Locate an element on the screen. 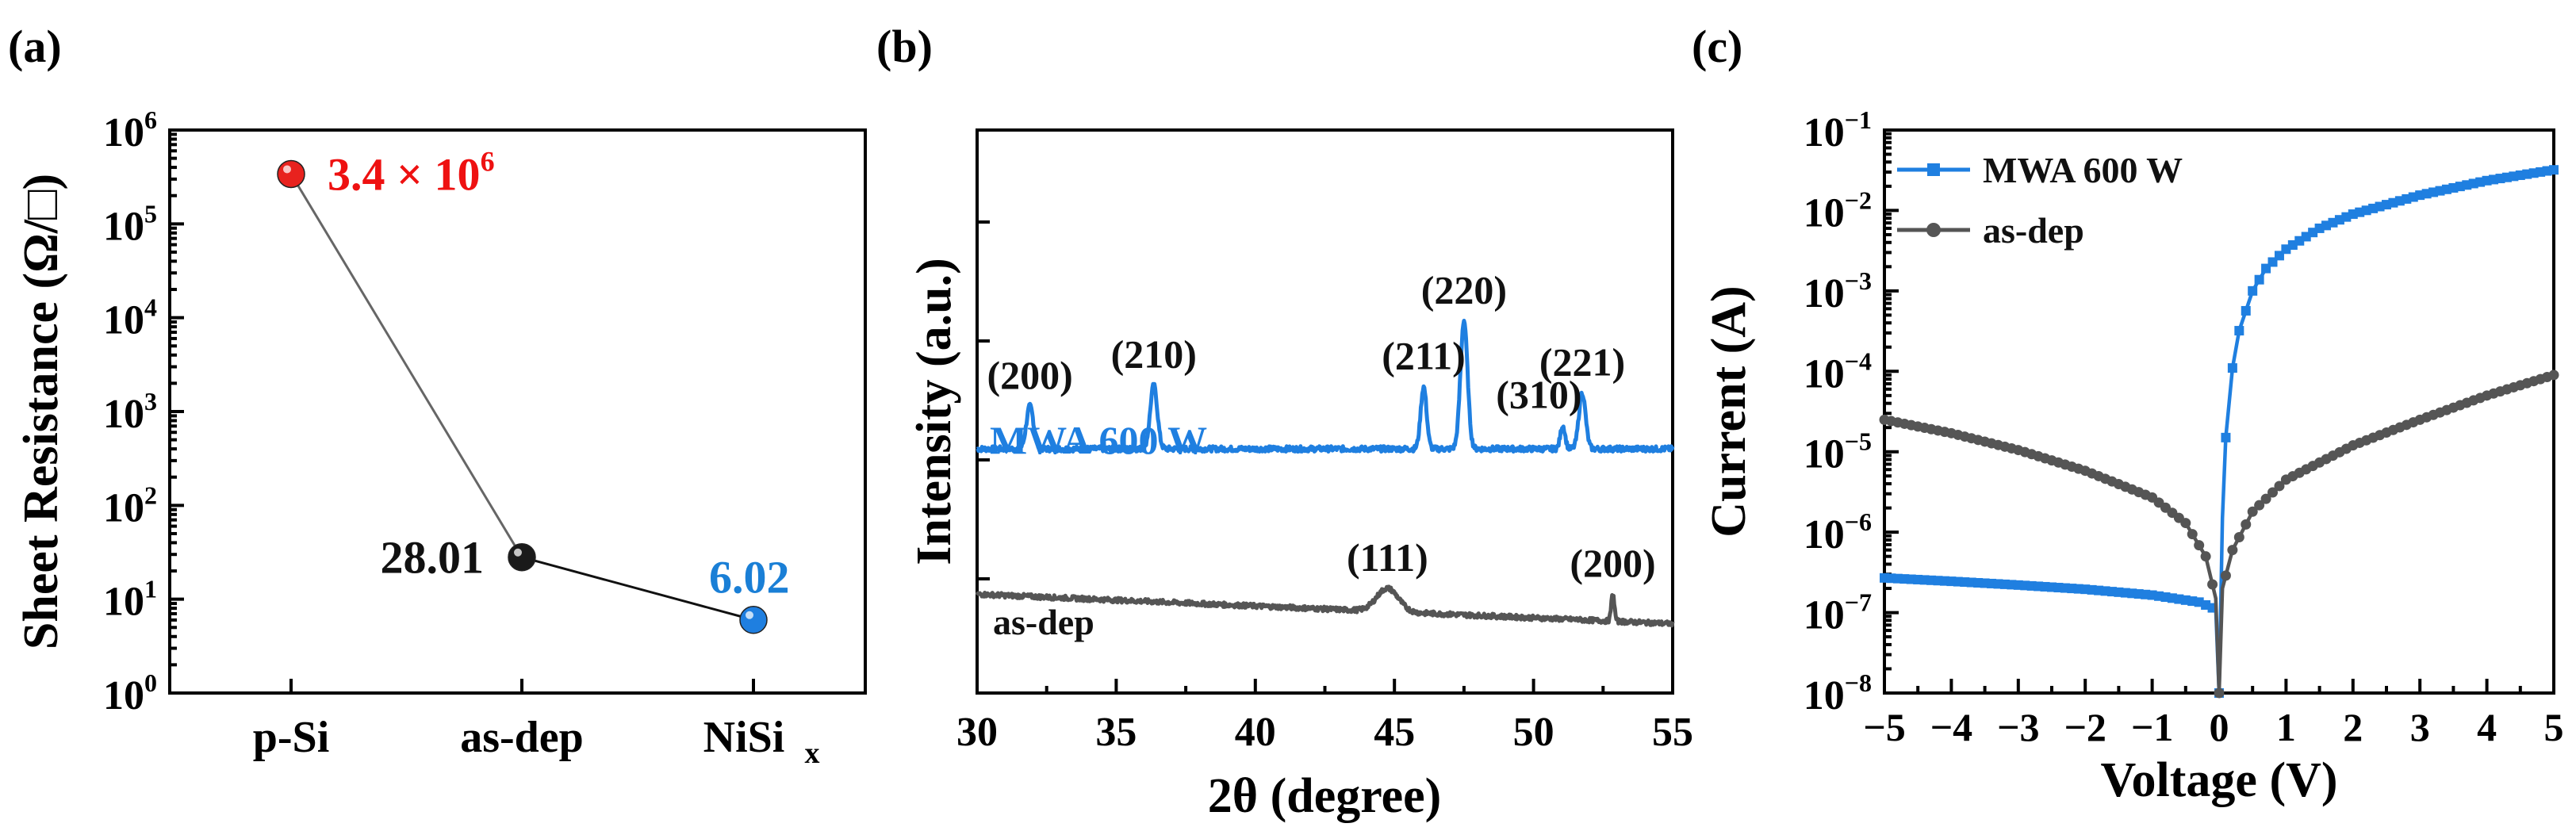 The height and width of the screenshot is (831, 2576). series-label-as-dep: as-dep is located at coordinates (1044, 622).